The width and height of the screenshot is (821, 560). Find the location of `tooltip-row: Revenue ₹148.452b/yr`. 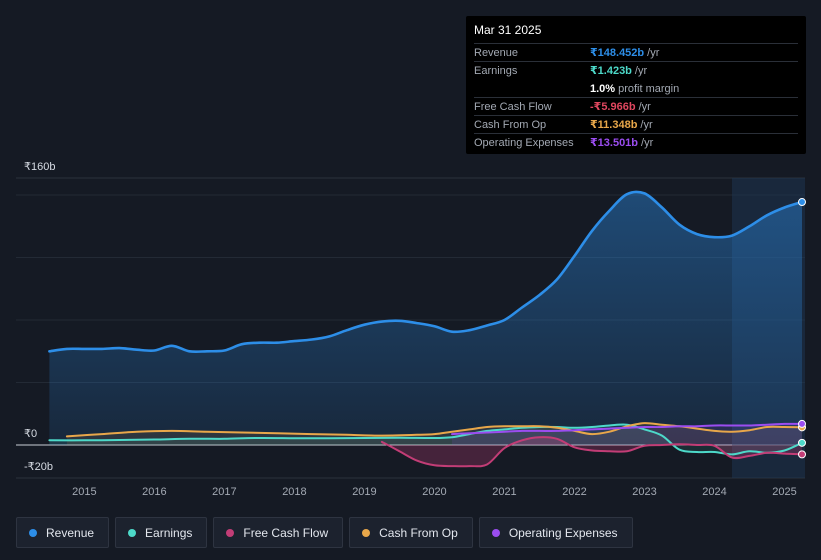

tooltip-row: Revenue ₹148.452b/yr is located at coordinates (636, 52).